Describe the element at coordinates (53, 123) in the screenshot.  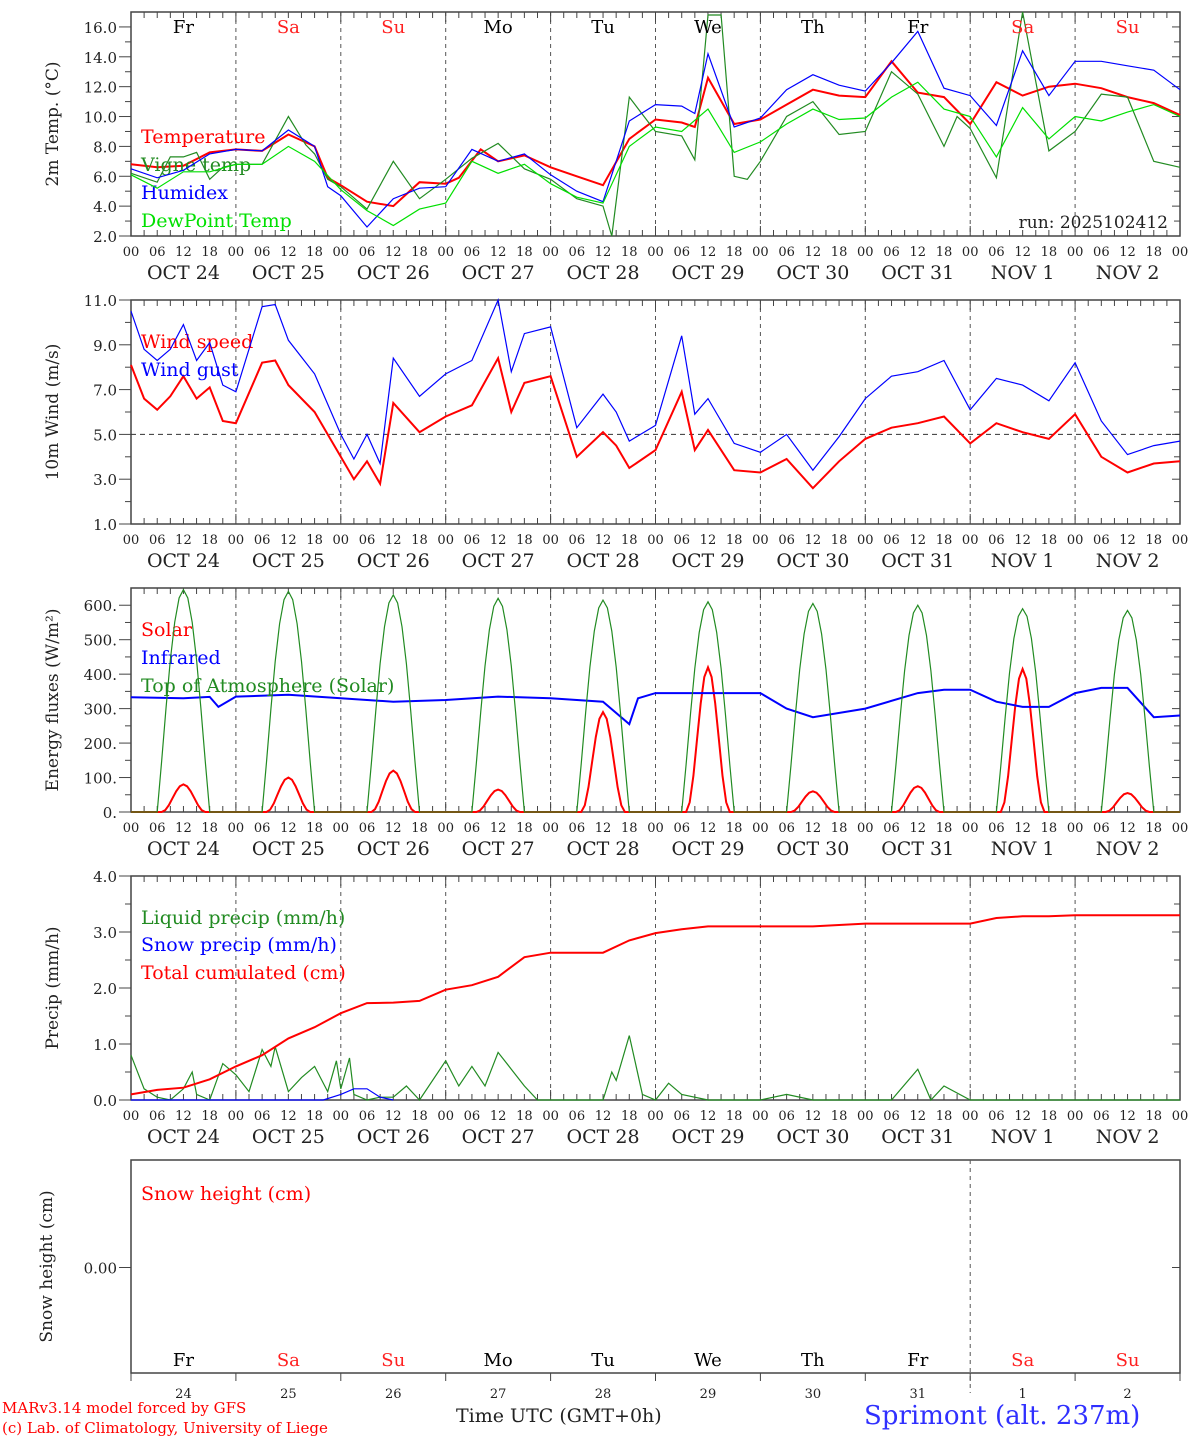
I see `y-axis-label: 2m Temp. (°C)` at that location.